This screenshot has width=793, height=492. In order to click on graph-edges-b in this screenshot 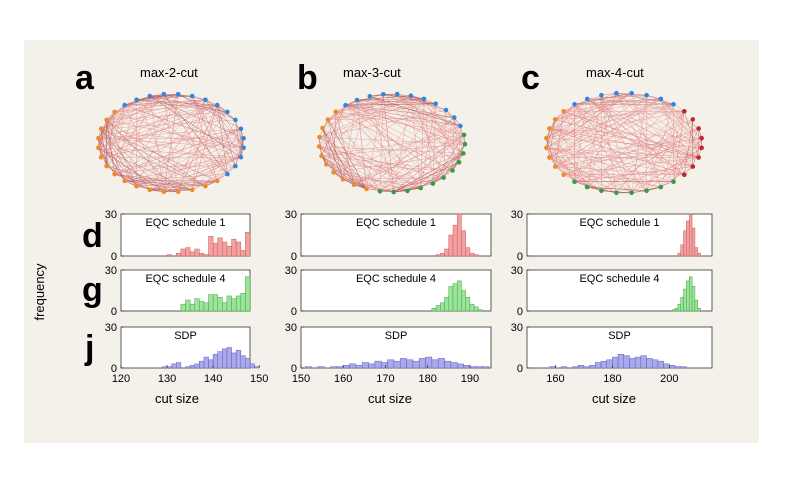, I will do `click(392, 143)`.